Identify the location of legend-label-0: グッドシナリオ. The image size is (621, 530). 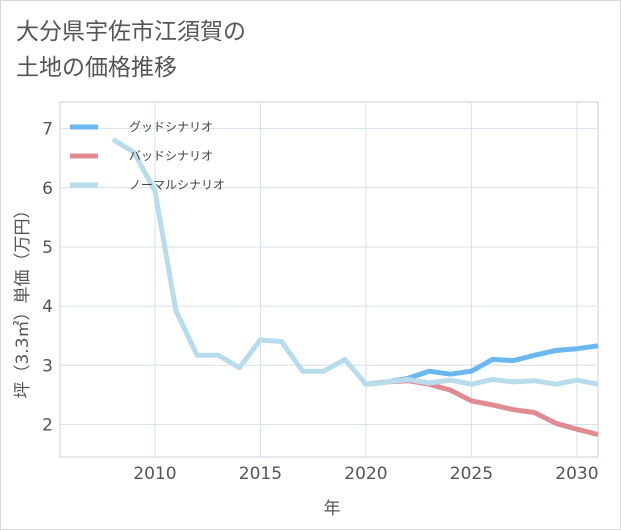
(171, 127).